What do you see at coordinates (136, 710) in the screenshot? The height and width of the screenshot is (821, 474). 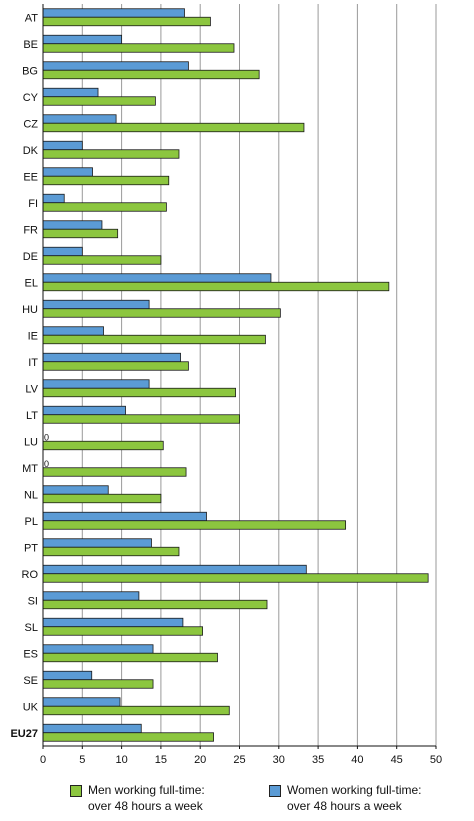 I see `bar-men-uk` at bounding box center [136, 710].